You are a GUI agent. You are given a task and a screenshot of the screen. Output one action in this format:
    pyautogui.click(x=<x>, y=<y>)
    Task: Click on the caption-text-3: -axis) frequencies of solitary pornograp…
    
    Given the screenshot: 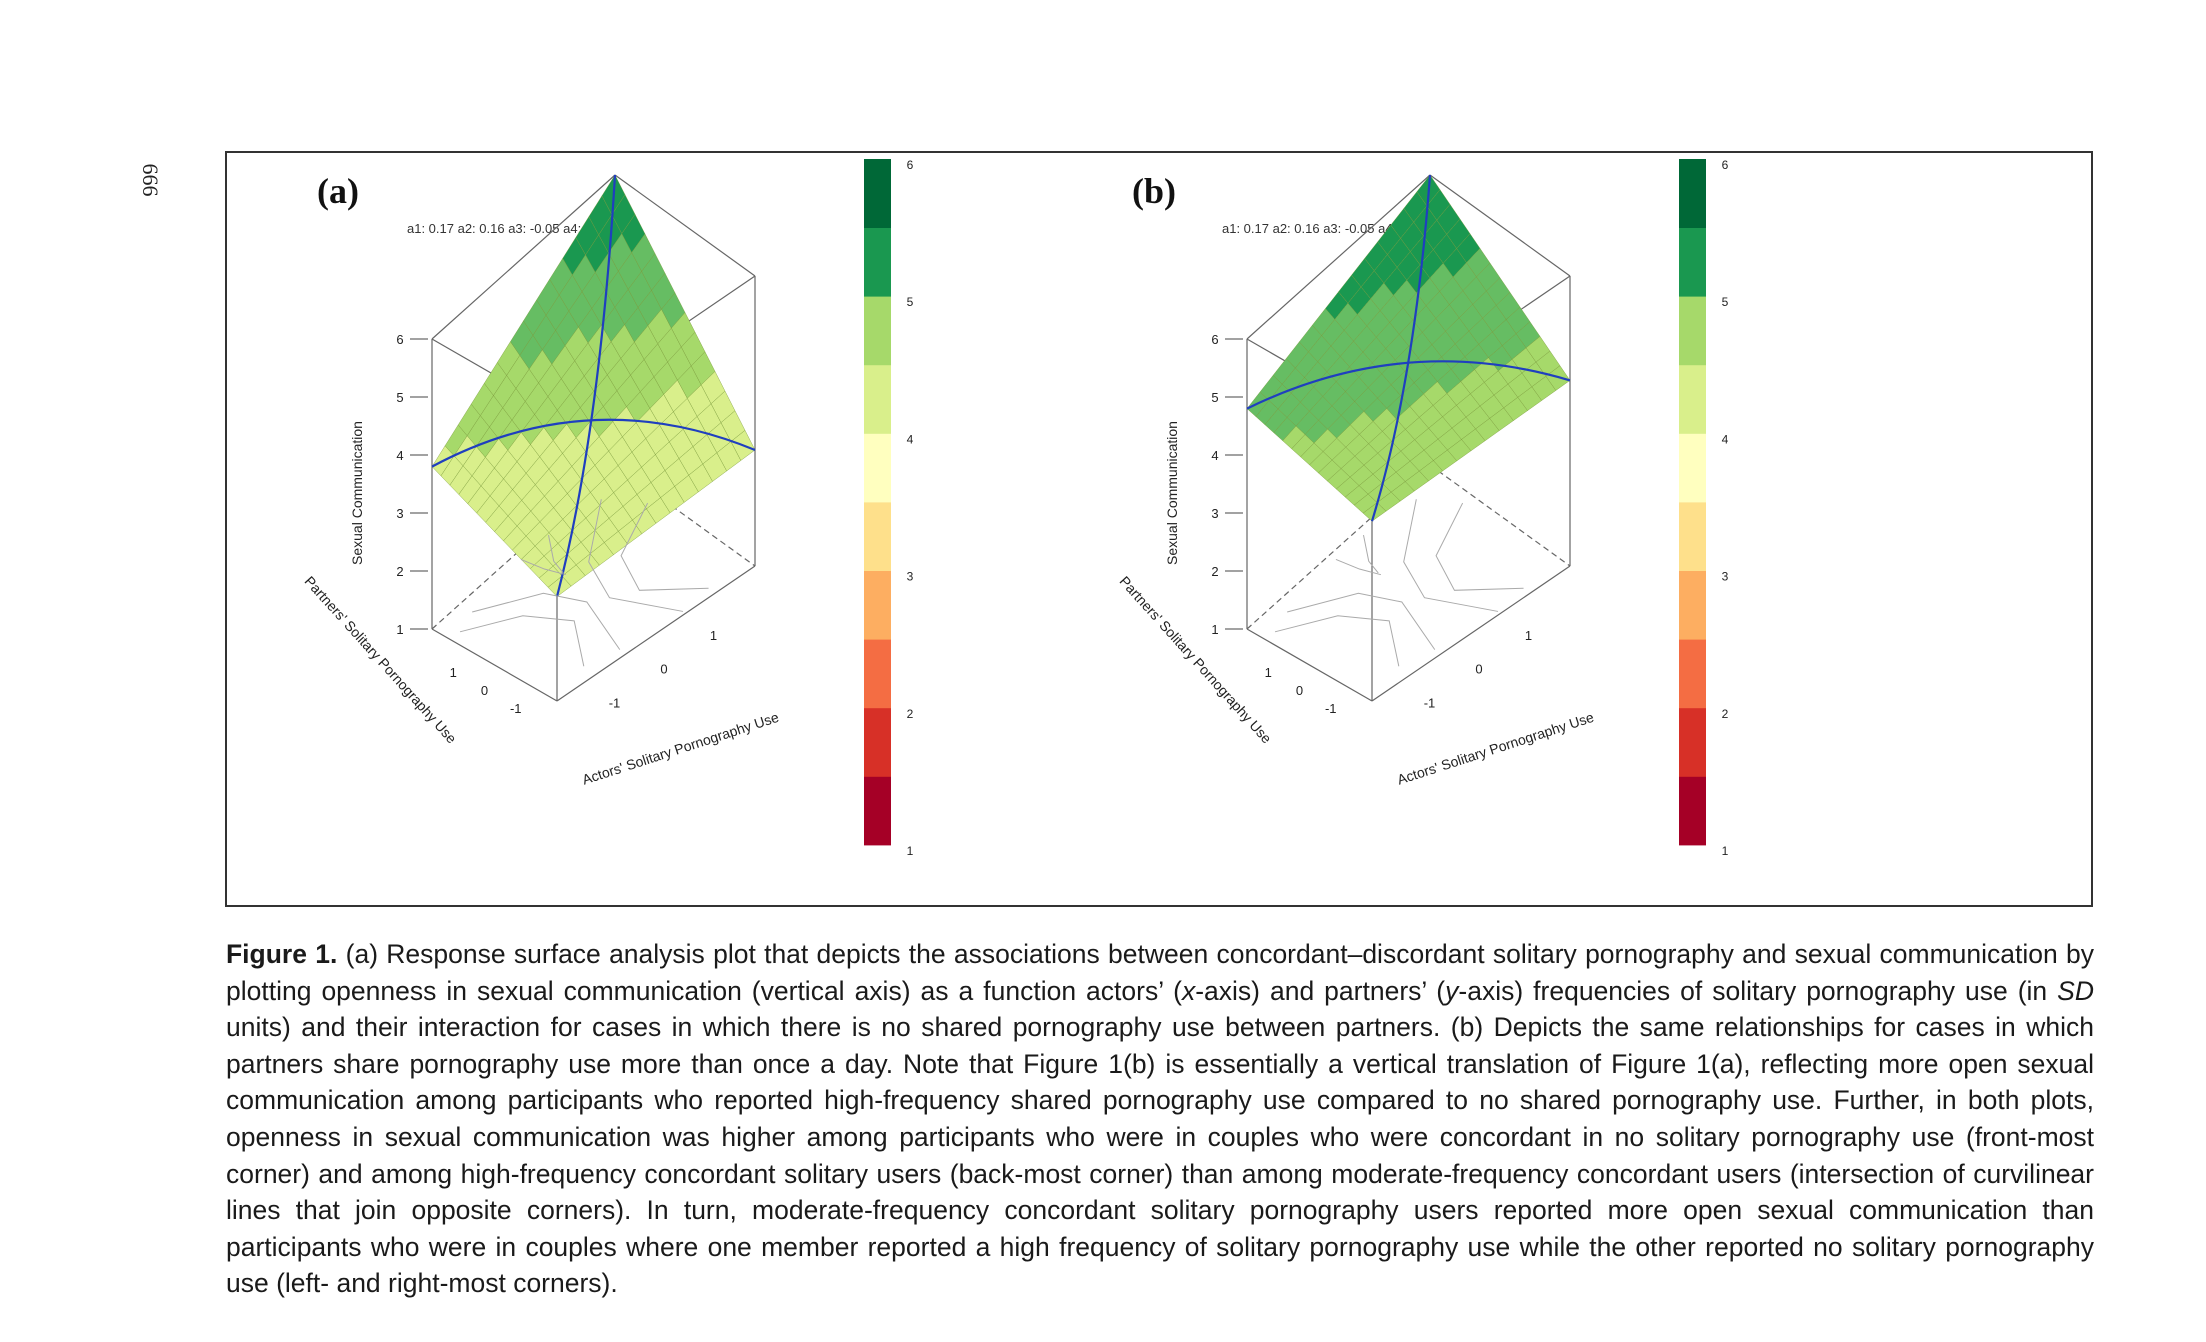 What is the action you would take?
    pyautogui.click(x=1758, y=990)
    